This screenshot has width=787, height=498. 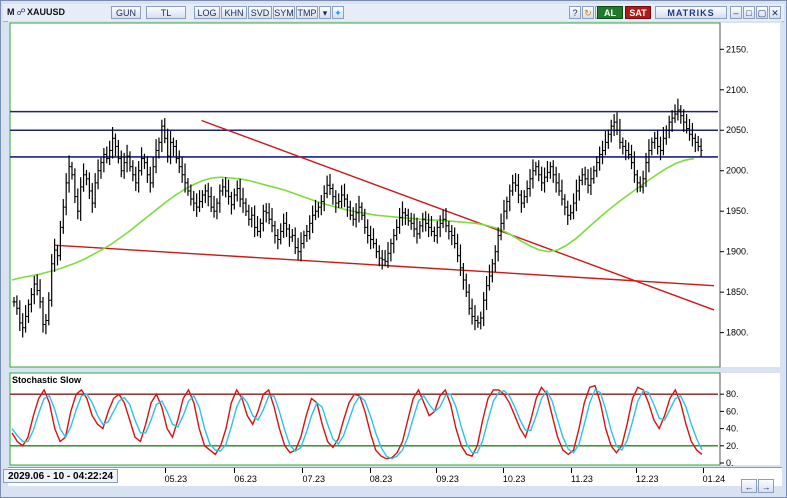 What do you see at coordinates (737, 333) in the screenshot?
I see `price-axis-label: 1800.` at bounding box center [737, 333].